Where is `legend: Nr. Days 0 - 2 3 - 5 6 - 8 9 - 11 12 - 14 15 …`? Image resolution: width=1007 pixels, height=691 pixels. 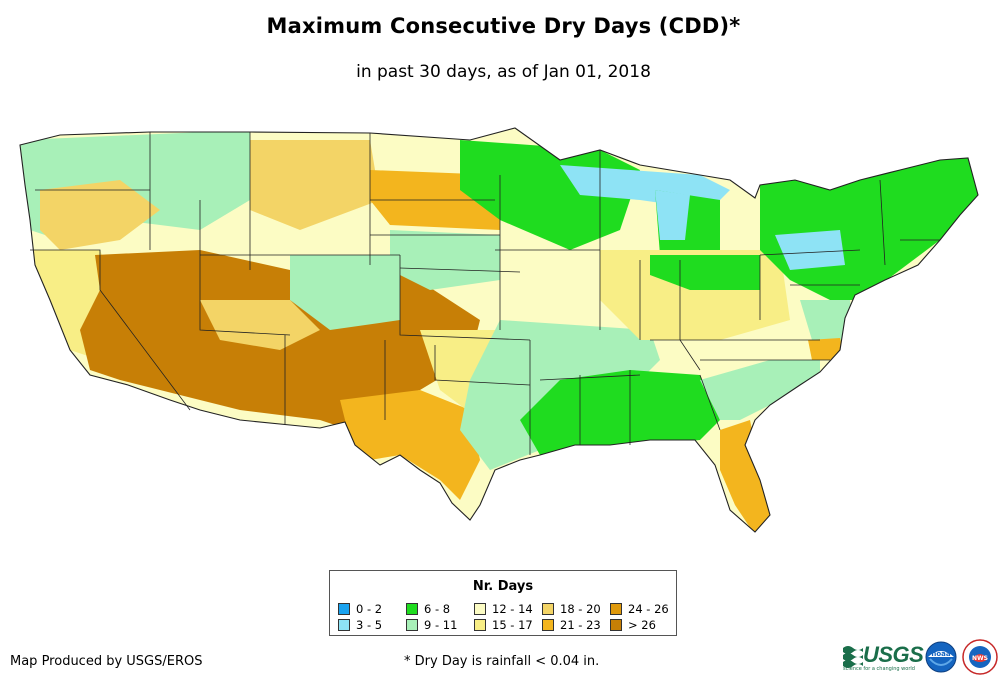
legend: Nr. Days 0 - 2 3 - 5 6 - 8 9 - 11 12 - 14 15 … is located at coordinates (503, 603).